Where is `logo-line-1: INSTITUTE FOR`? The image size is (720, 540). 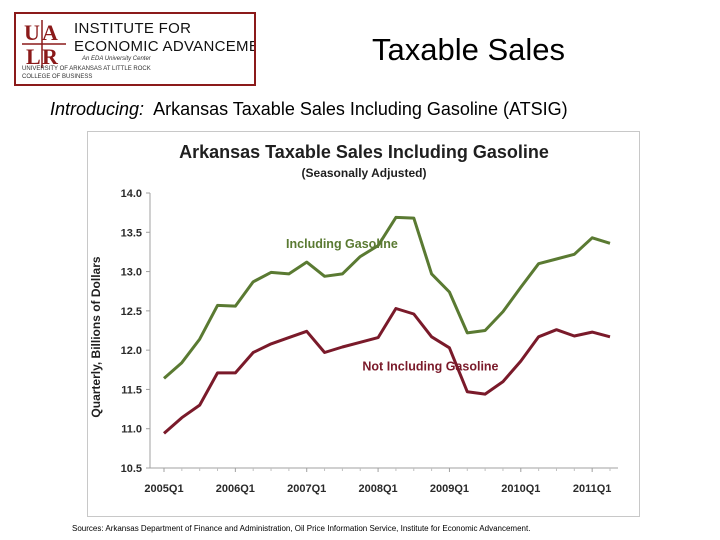 logo-line-1: INSTITUTE FOR is located at coordinates (133, 28).